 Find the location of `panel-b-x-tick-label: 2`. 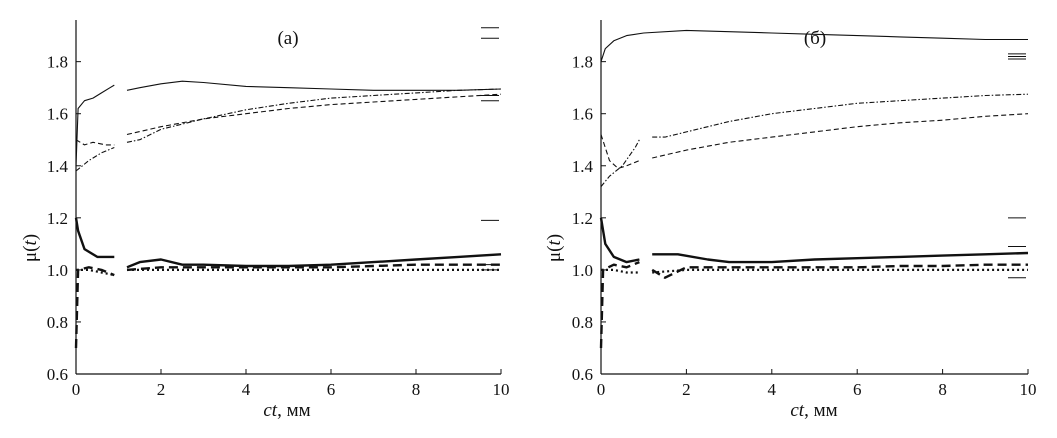

panel-b-x-tick-label: 2 is located at coordinates (686, 389).